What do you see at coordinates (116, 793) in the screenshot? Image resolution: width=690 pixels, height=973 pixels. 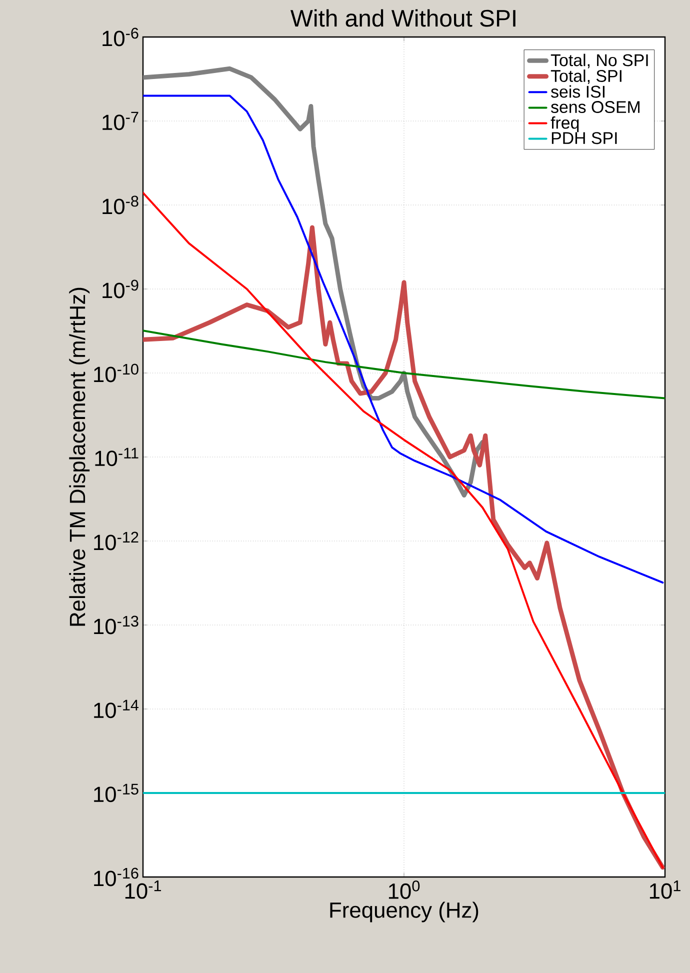 I see `y-tick-label: 10$^{-15}$` at bounding box center [116, 793].